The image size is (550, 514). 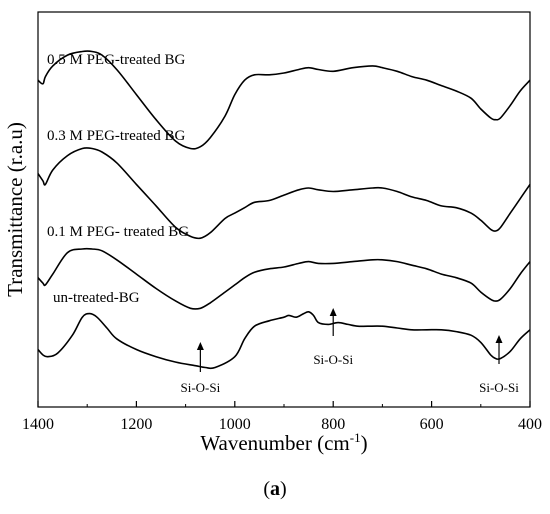 What do you see at coordinates (432, 424) in the screenshot?
I see `x-tick-label-600: 600` at bounding box center [432, 424].